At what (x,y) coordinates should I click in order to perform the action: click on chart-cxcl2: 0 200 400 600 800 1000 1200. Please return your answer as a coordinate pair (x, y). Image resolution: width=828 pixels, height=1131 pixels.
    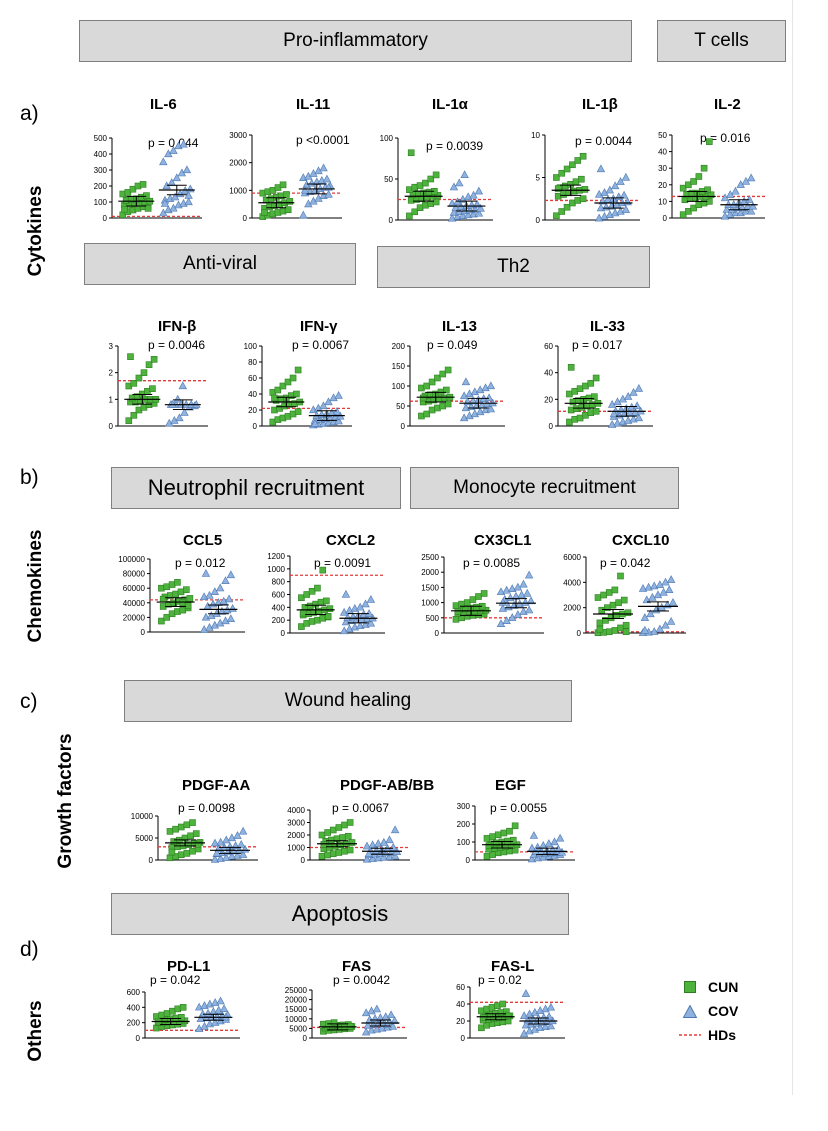
    Looking at the image, I should click on (326, 595).